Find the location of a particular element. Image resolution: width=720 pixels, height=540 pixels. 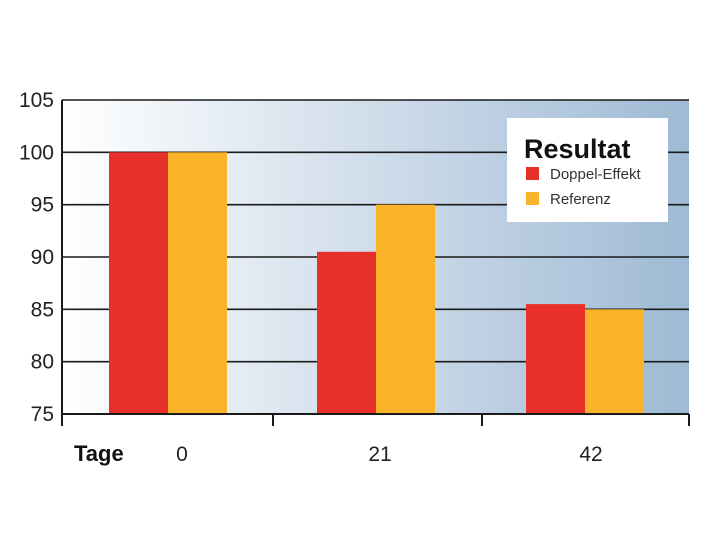

legend-label-doppel-effekt: Doppel-Effekt is located at coordinates (595, 174).